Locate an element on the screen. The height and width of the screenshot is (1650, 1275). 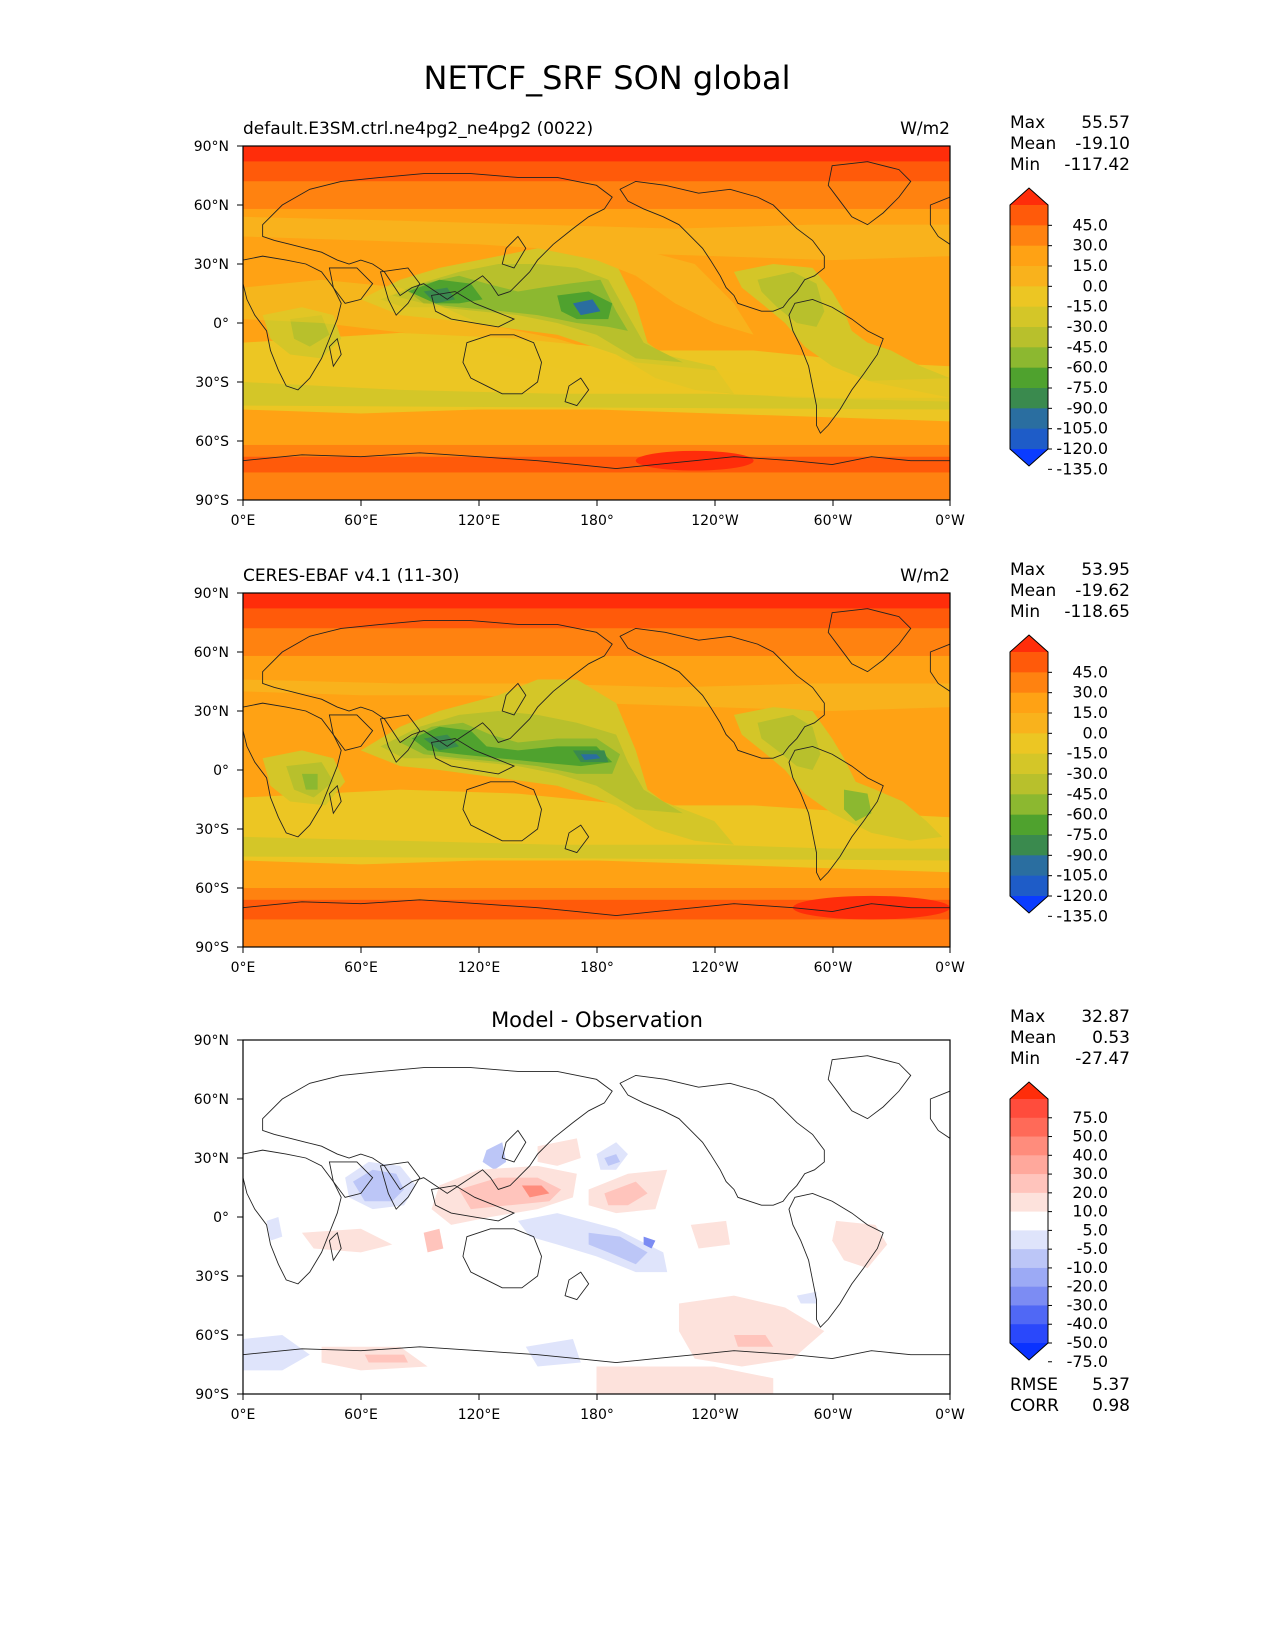
colorbar-tick-label: -10.0 is located at coordinates (1087, 1267).